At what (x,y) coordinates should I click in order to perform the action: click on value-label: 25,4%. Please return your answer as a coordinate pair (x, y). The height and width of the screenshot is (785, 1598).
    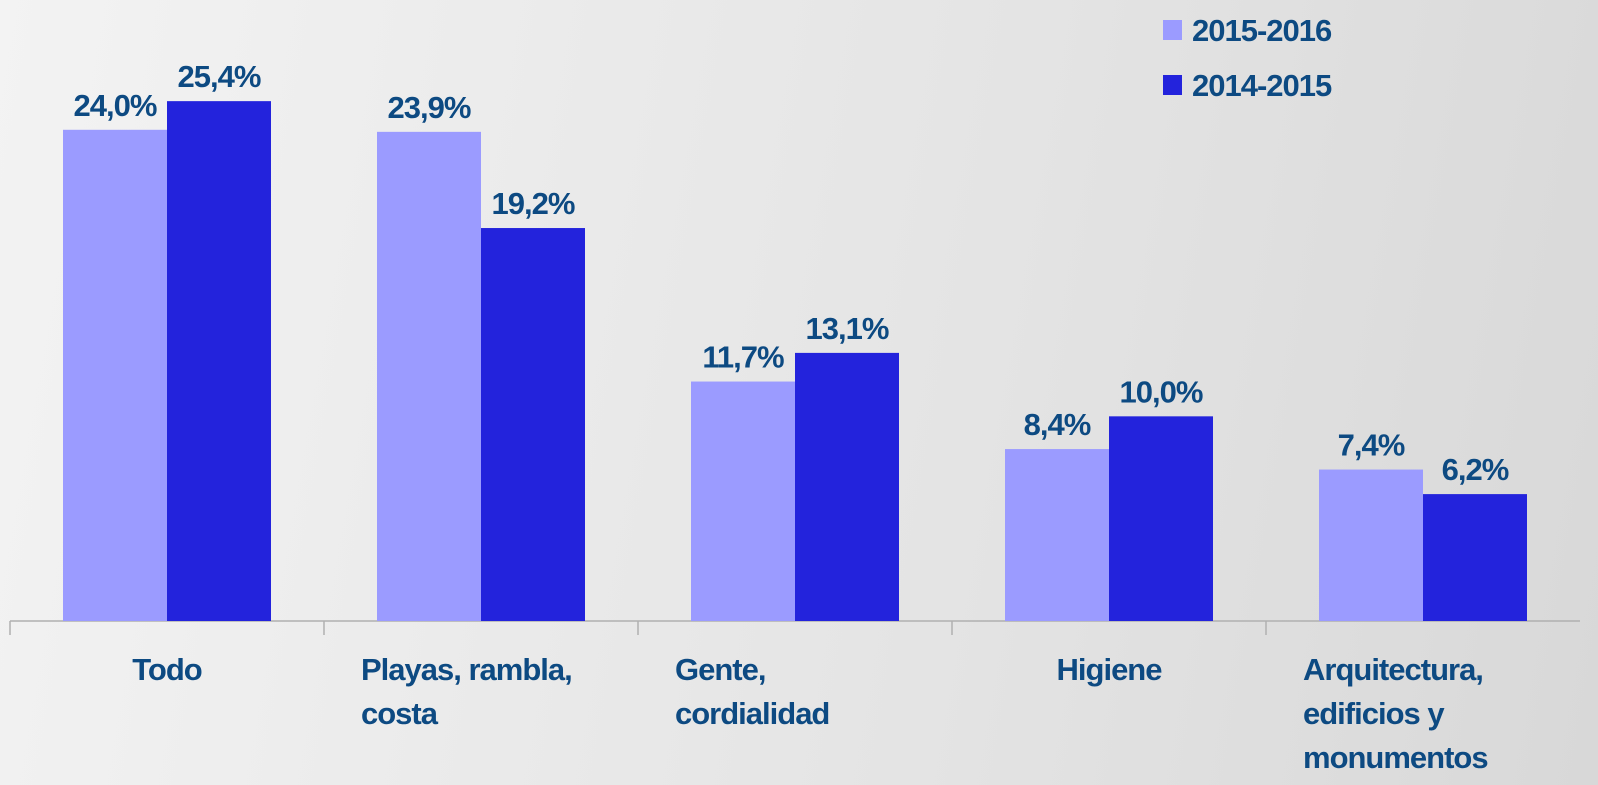
    Looking at the image, I should click on (219, 76).